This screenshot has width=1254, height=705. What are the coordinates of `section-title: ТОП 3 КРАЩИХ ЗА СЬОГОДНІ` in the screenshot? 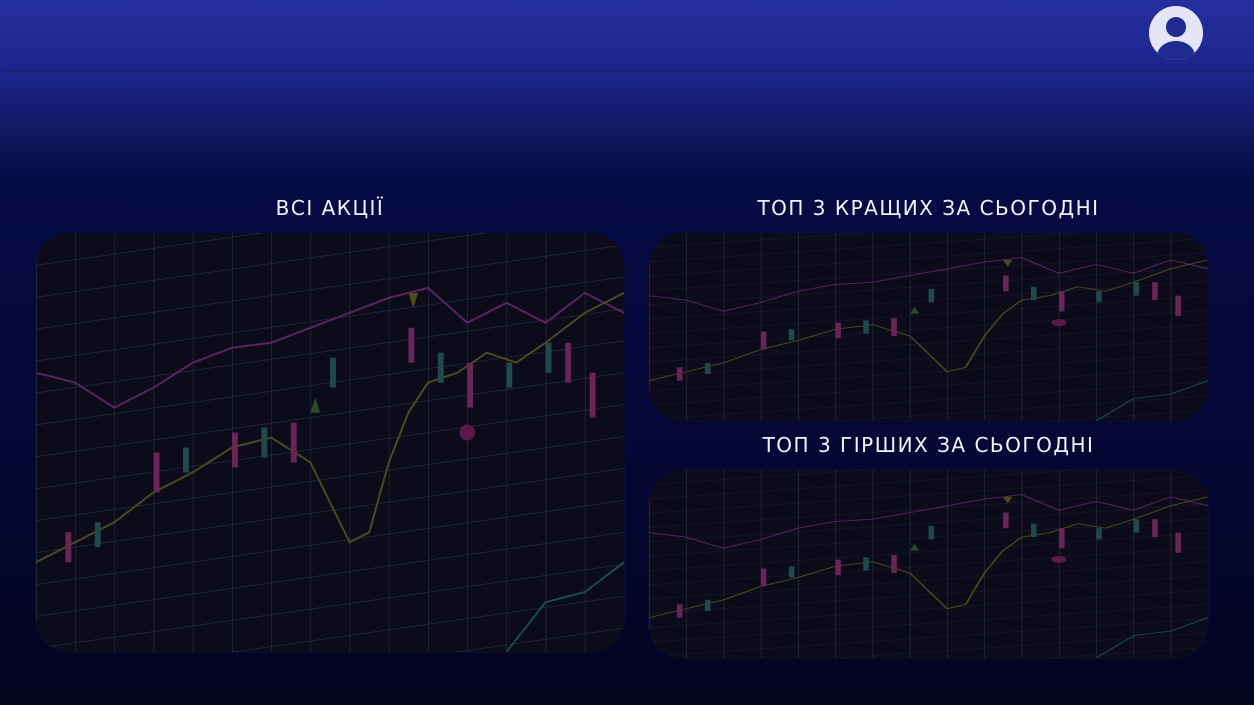 It's located at (928, 208).